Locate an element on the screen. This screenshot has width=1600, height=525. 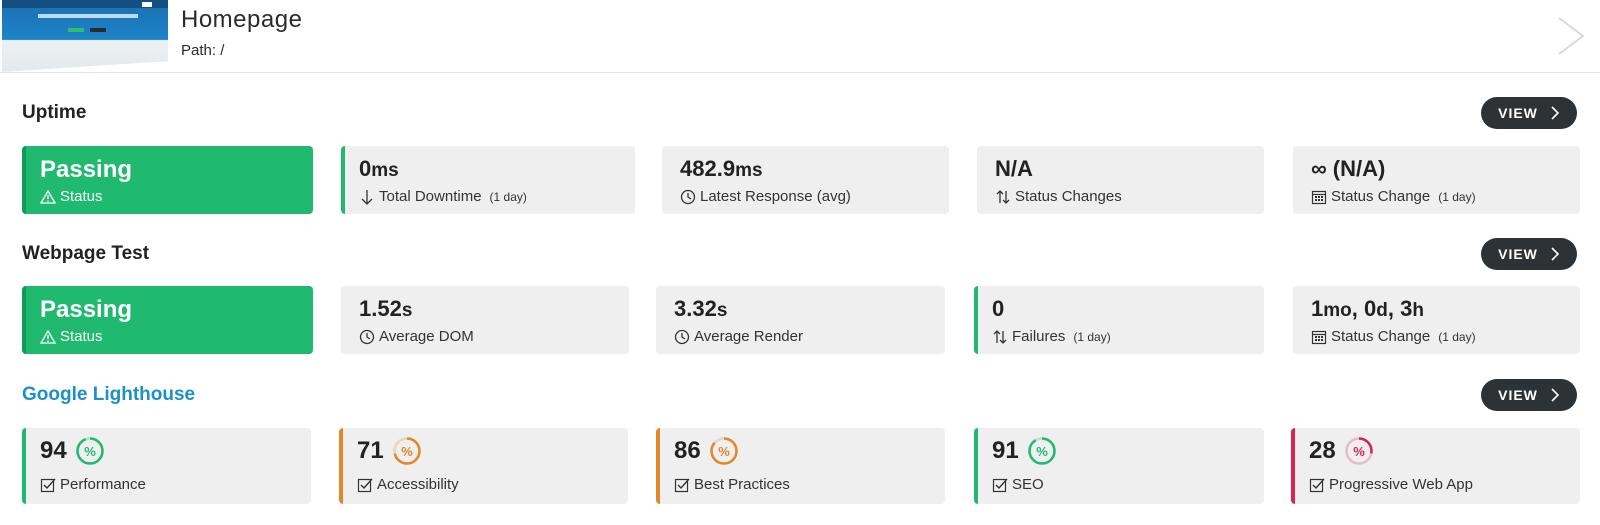
latest-response-card: 482.9ms Latest Response (avg) is located at coordinates (805, 180).